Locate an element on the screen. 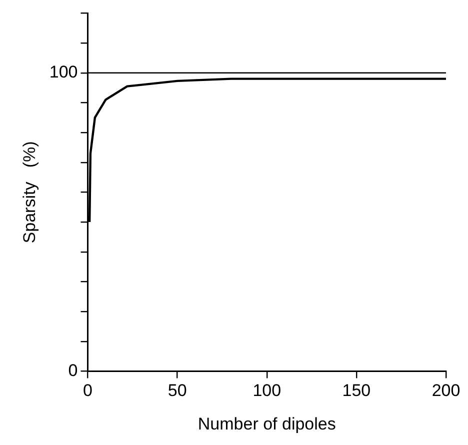 The width and height of the screenshot is (468, 445). y-axis-title: Sparsity (%) is located at coordinates (29, 192).